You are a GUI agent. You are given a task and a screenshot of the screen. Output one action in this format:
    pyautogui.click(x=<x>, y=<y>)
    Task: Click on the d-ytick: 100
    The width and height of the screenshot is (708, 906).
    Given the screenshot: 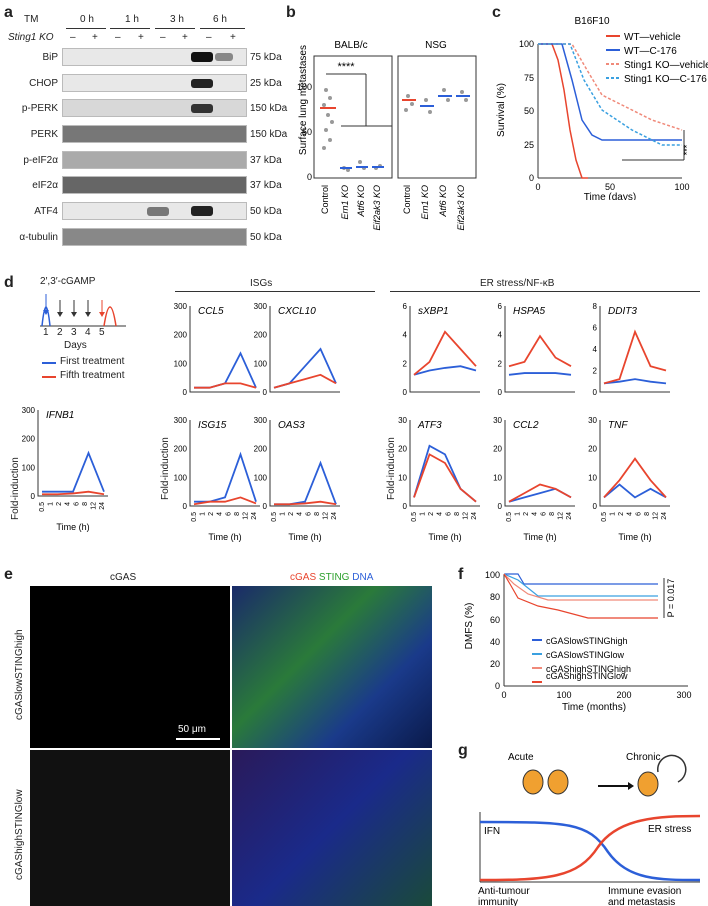 What is the action you would take?
    pyautogui.click(x=261, y=477)
    